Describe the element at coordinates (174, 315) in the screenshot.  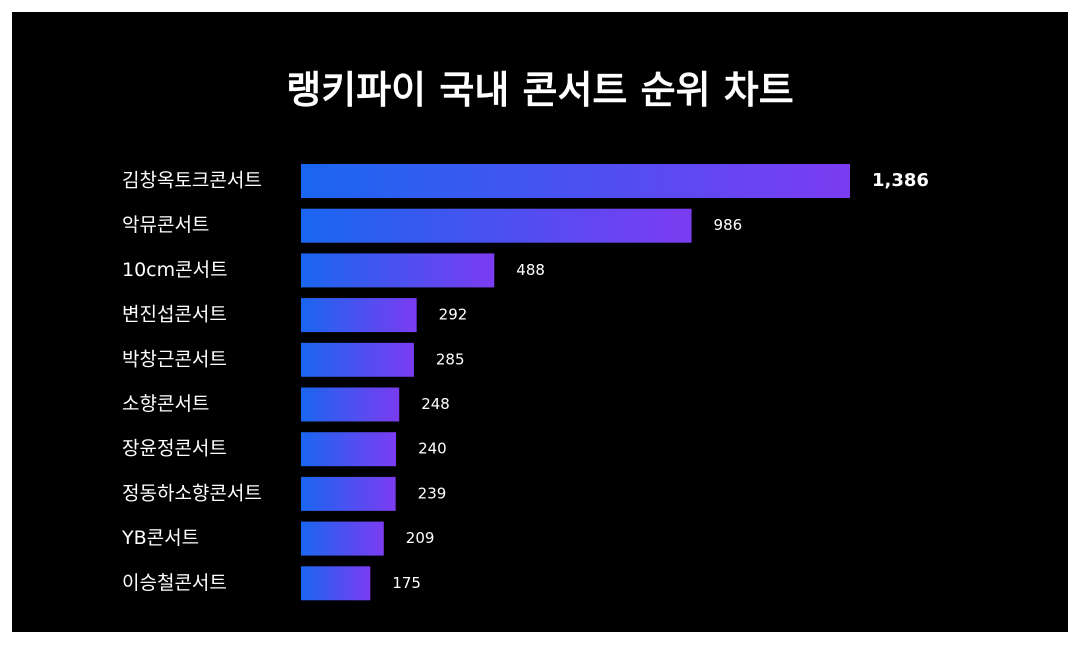
I see `category-label: 변진섭콘서트` at that location.